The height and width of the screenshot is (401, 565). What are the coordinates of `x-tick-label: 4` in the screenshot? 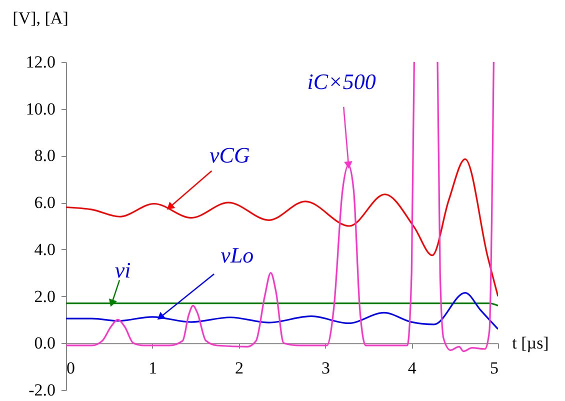 It's located at (412, 368).